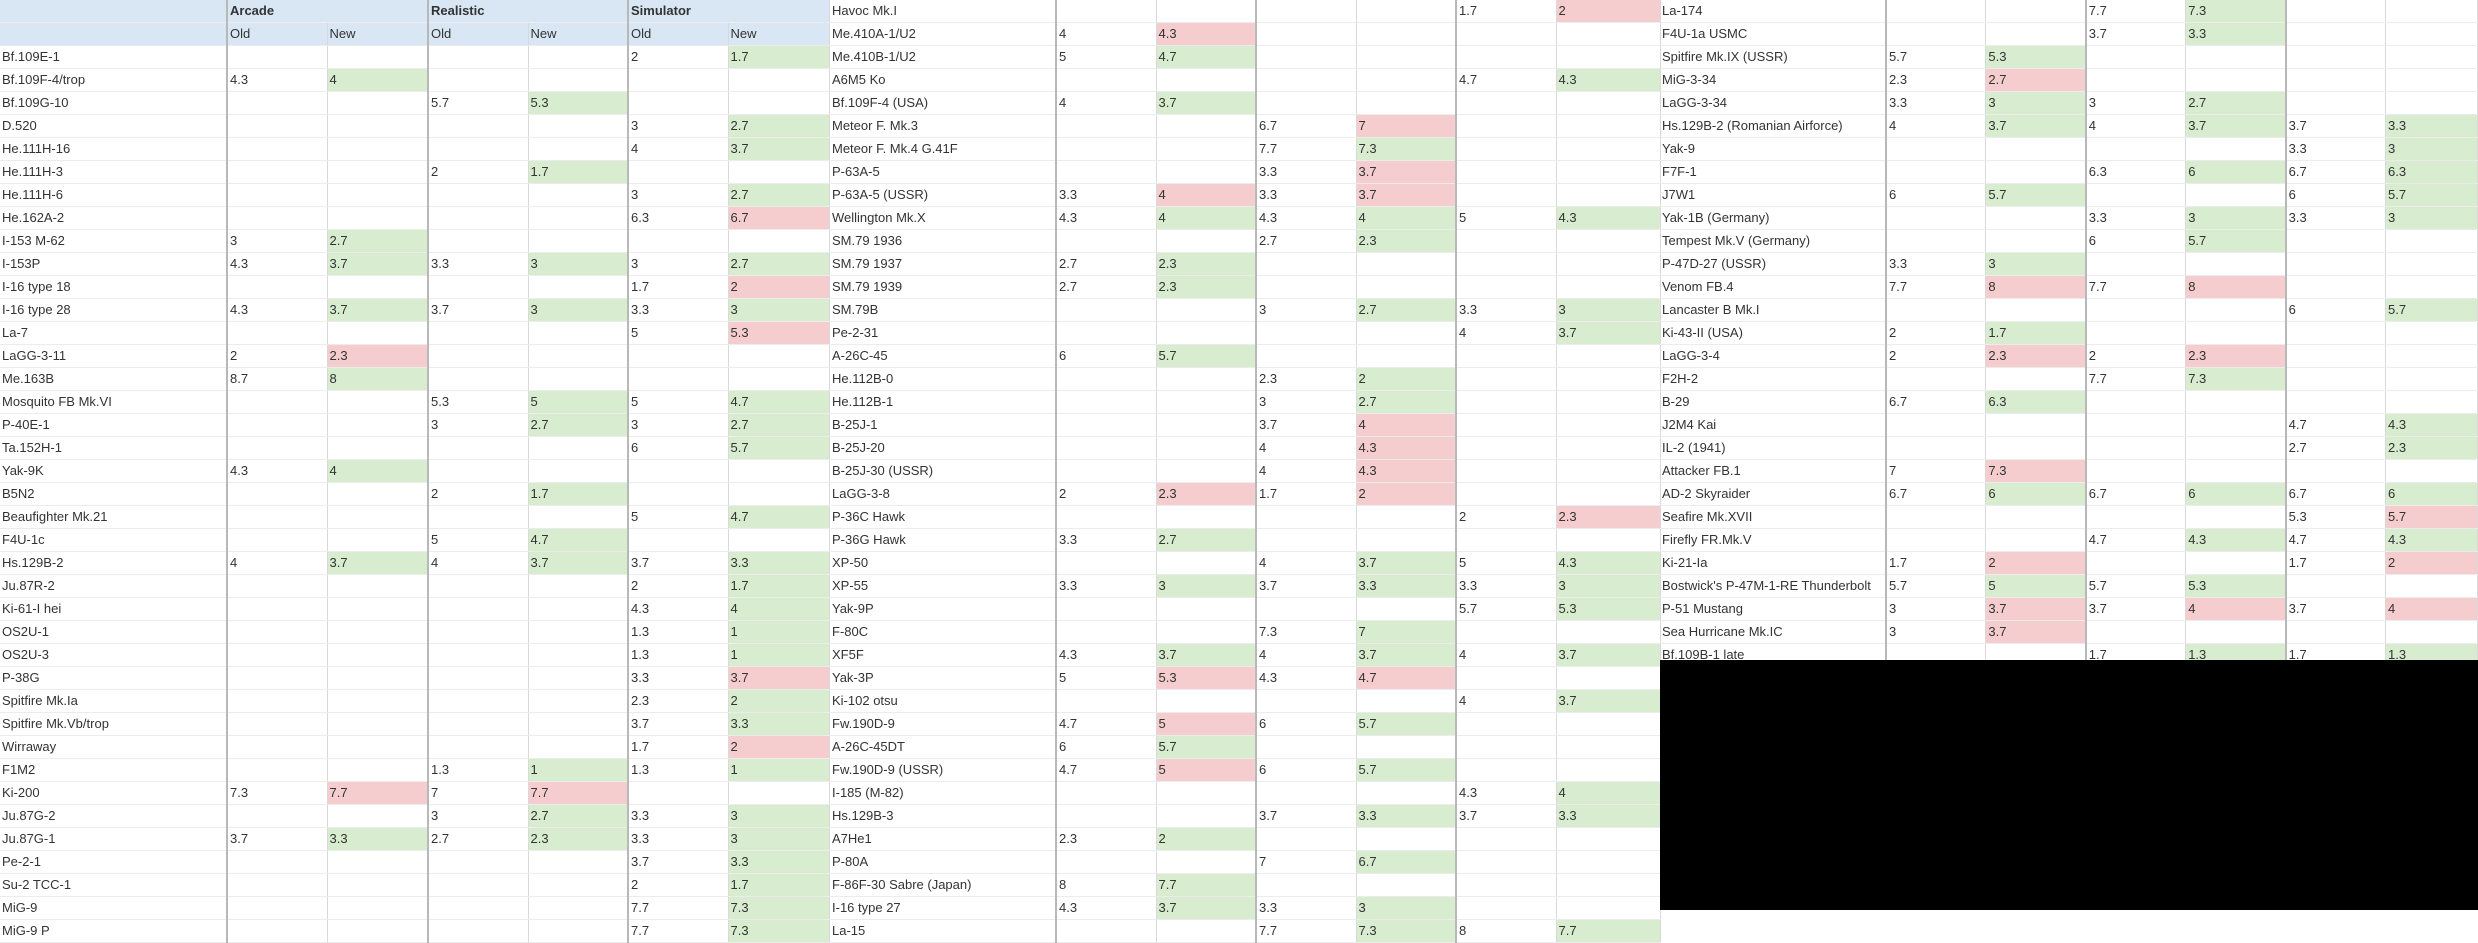 The image size is (2478, 943). Describe the element at coordinates (2136, 586) in the screenshot. I see `old-br-cell: 5.7` at that location.